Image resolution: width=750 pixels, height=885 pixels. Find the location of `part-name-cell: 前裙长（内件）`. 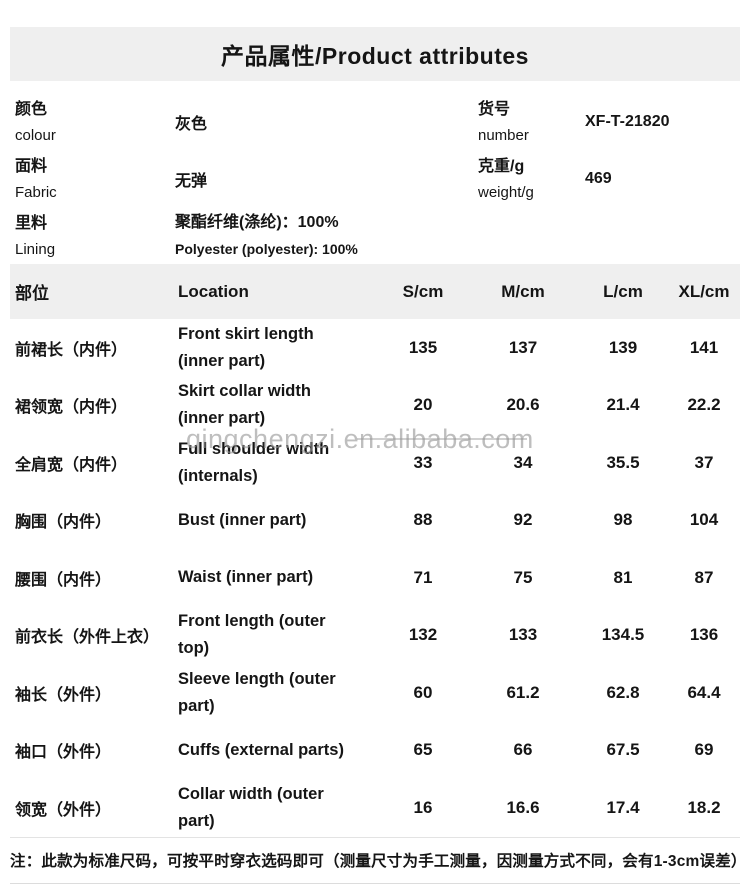

part-name-cell: 前裙长（内件） is located at coordinates (71, 350).